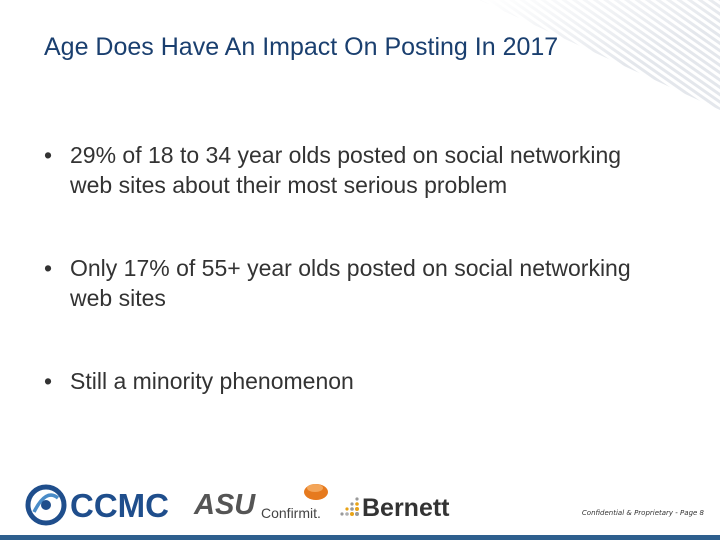 The width and height of the screenshot is (720, 540). What do you see at coordinates (119, 505) in the screenshot?
I see `ccmc-logo-text: CCMC` at bounding box center [119, 505].